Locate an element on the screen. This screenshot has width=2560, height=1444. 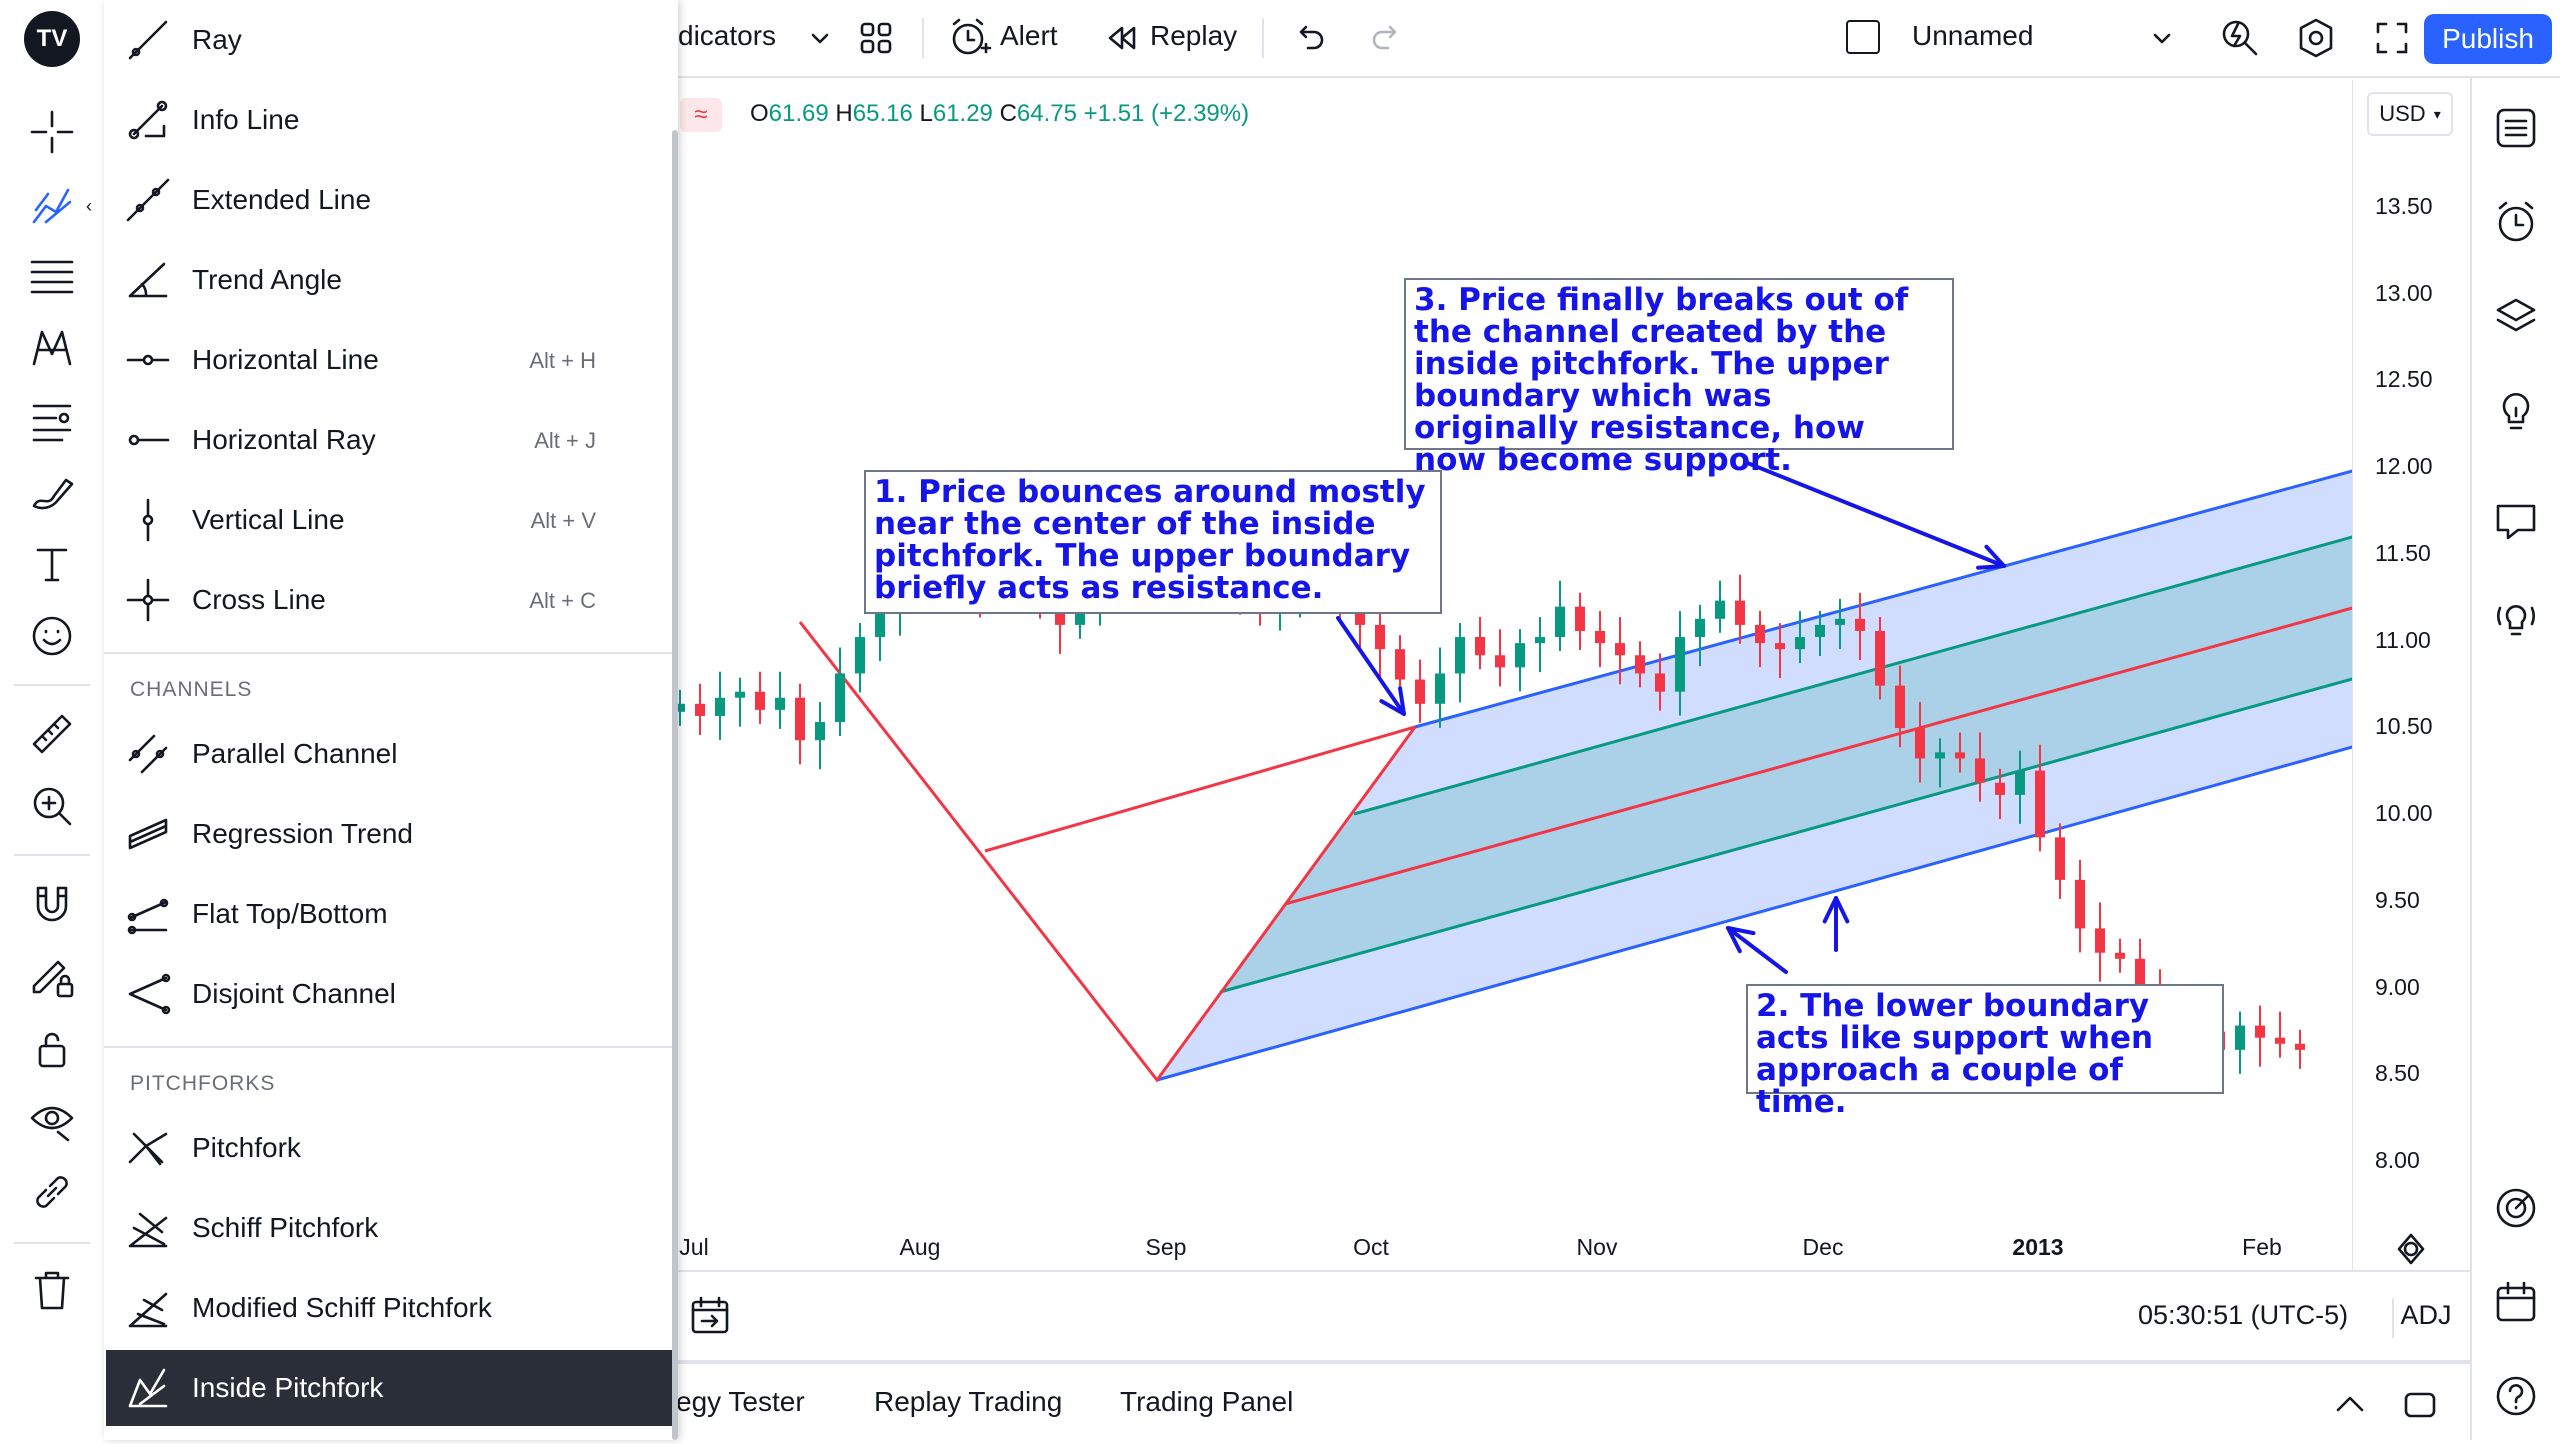
menu-item-label: Regression Trend is located at coordinates (303, 833).